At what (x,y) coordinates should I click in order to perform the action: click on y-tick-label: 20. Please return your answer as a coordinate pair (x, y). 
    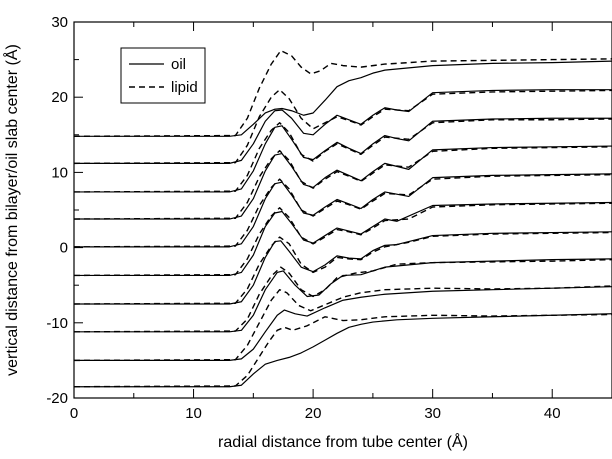
    Looking at the image, I should click on (59, 97).